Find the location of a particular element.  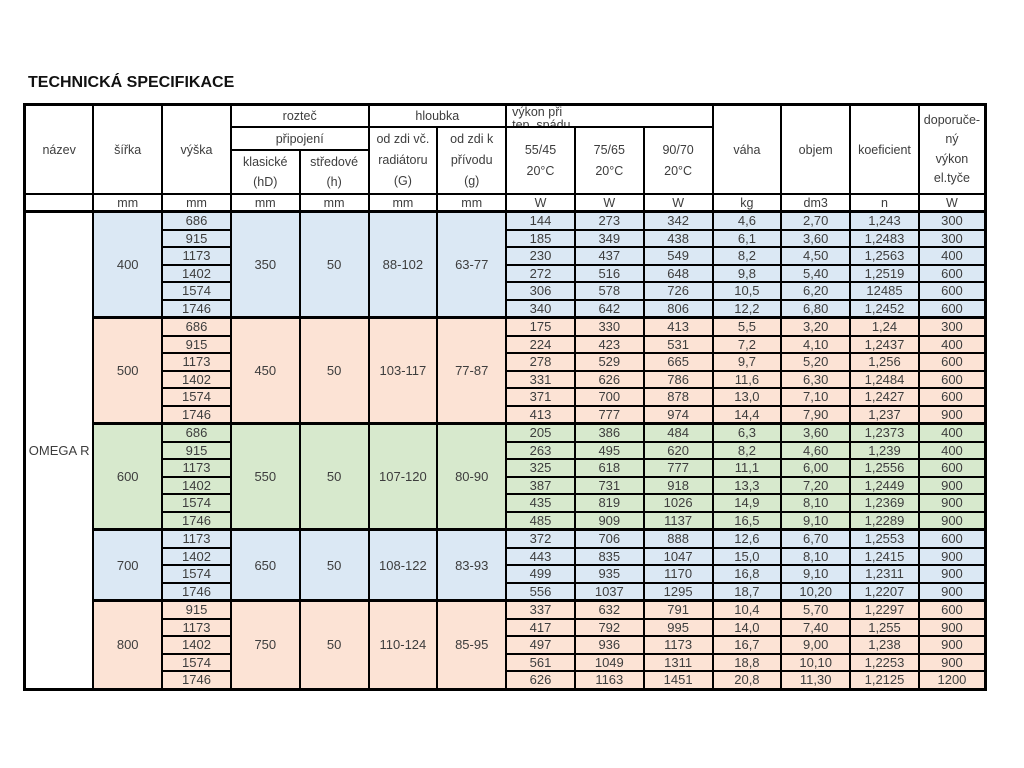

vykon-55-45-cell: 175 is located at coordinates (540, 326).